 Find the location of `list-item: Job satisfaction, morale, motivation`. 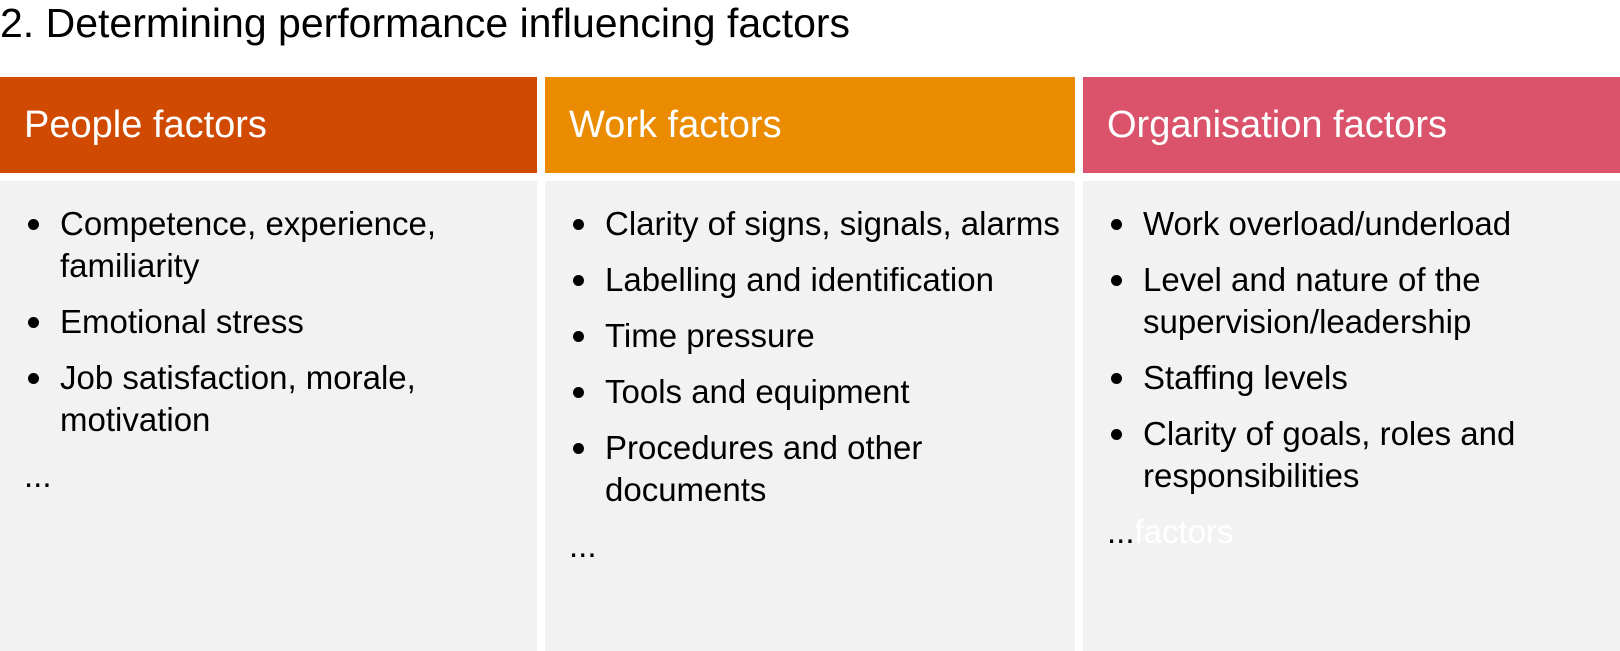

list-item: Job satisfaction, morale, motivation is located at coordinates (275, 399).